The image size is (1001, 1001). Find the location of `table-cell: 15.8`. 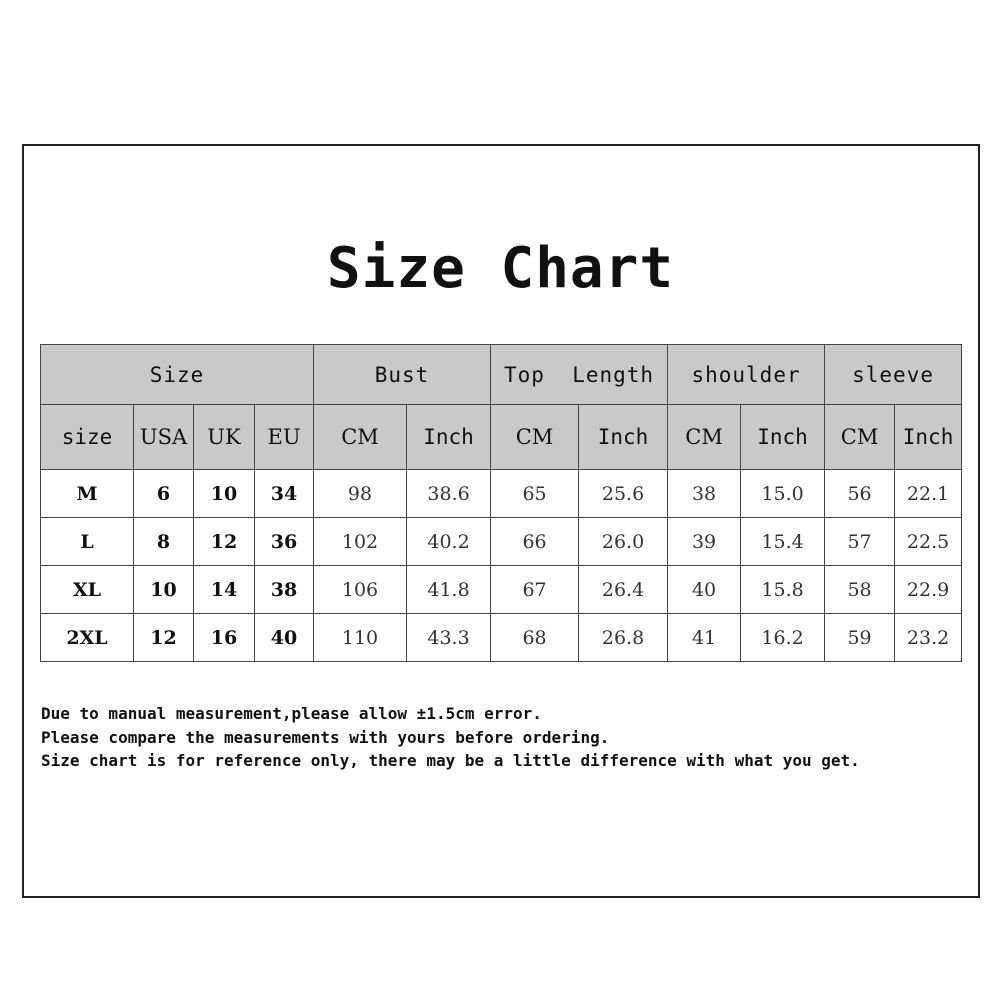

table-cell: 15.8 is located at coordinates (783, 589).